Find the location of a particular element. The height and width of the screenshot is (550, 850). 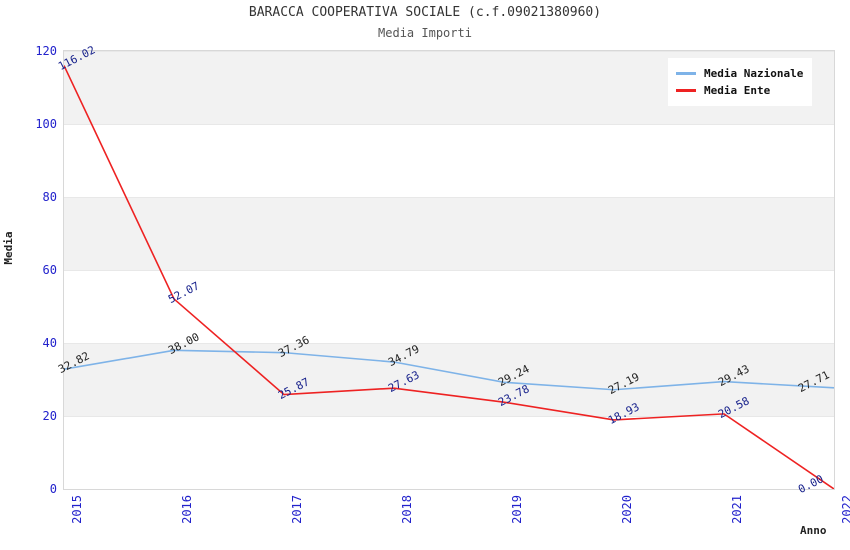

legend-item-media-nazionale: Media Nazionale is located at coordinates (740, 73).